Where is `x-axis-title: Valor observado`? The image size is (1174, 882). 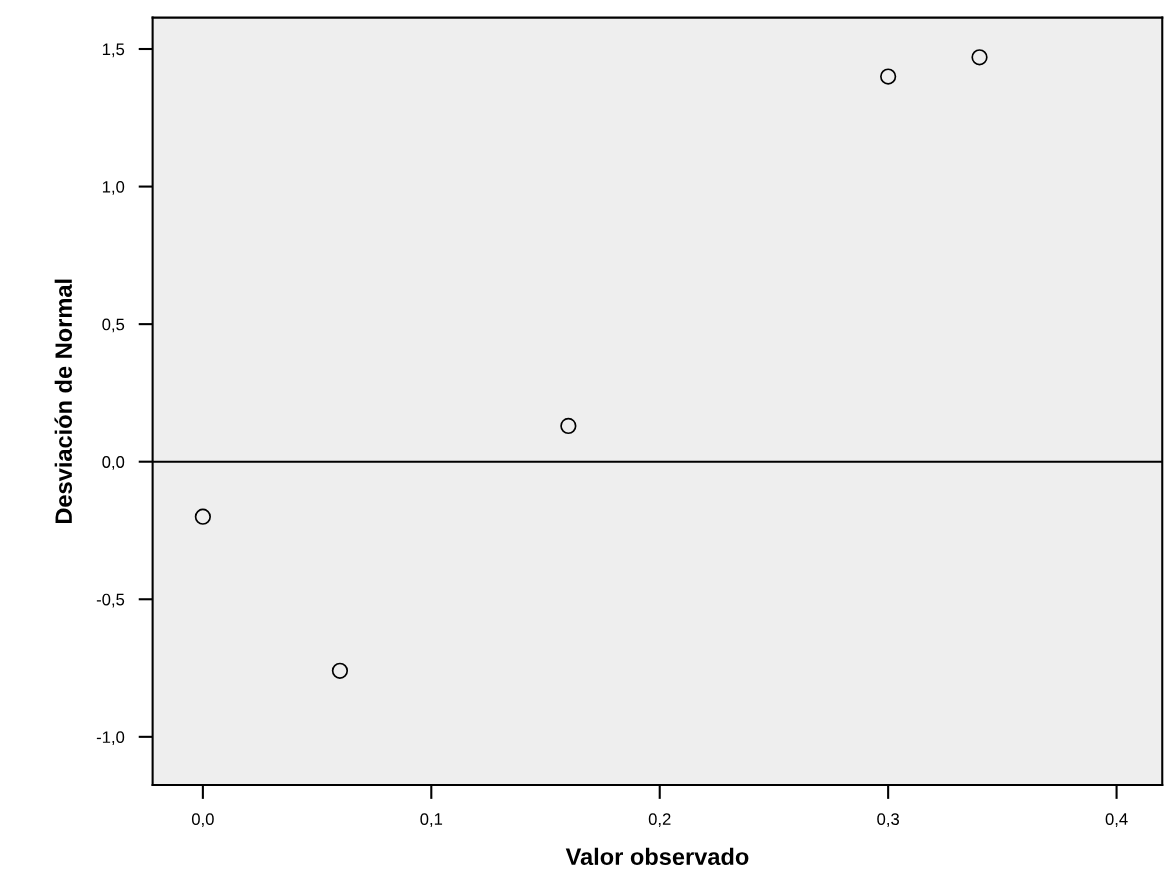
x-axis-title: Valor observado is located at coordinates (657, 856).